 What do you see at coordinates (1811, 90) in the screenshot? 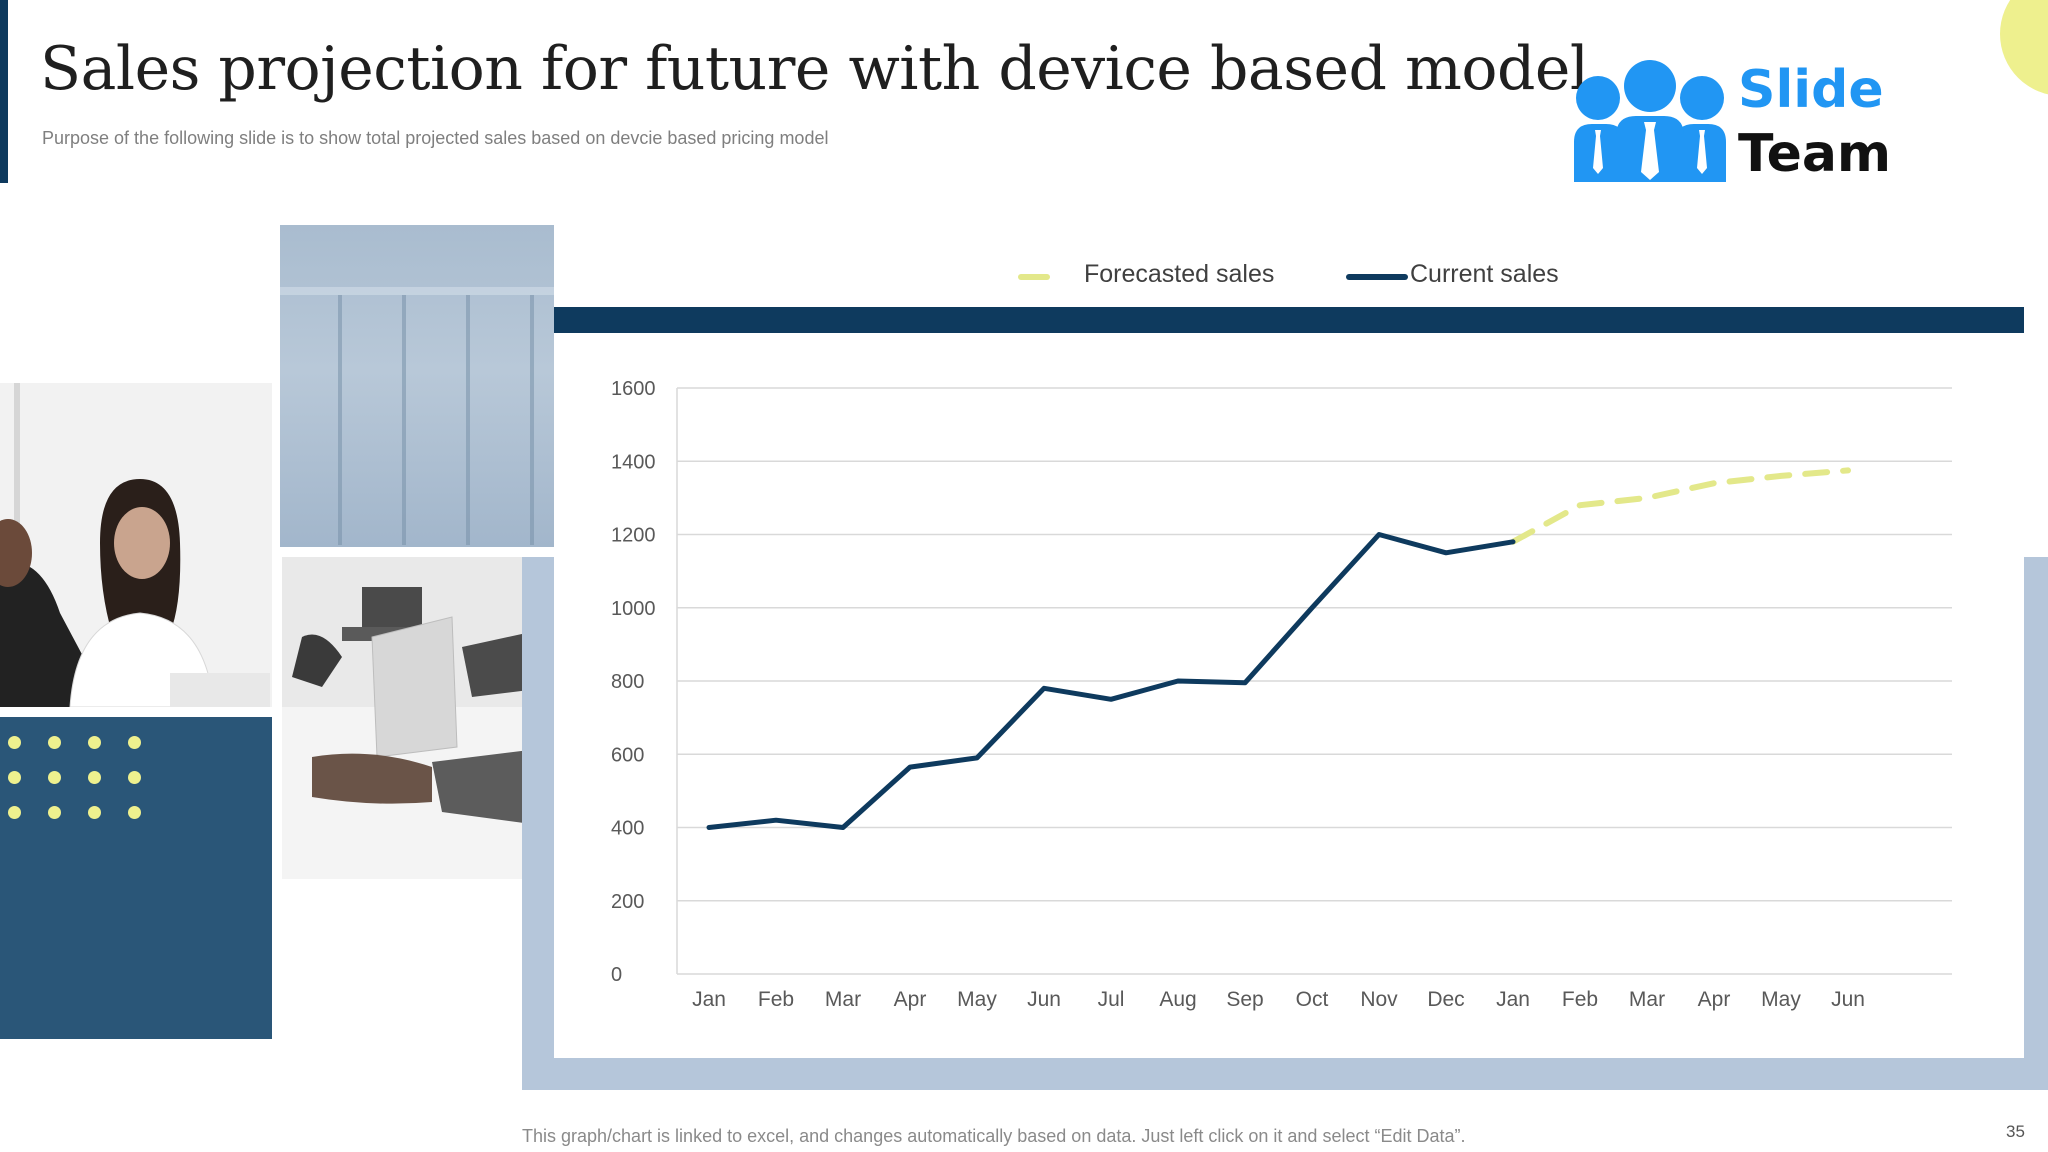
I see `logo-text-slide: Slide` at bounding box center [1811, 90].